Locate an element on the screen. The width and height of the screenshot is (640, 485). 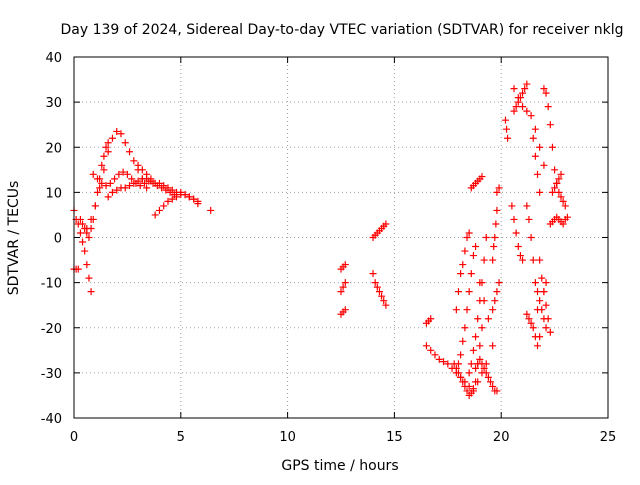
series-sat-ag is located at coordinates (545, 296).